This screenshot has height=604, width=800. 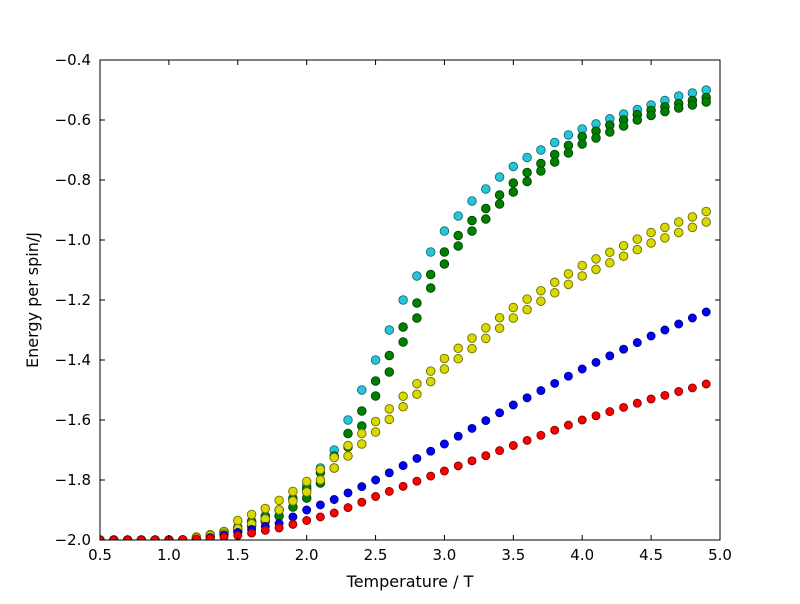 What do you see at coordinates (73, 120) in the screenshot?
I see `y-tick-label: −0.6` at bounding box center [73, 120].